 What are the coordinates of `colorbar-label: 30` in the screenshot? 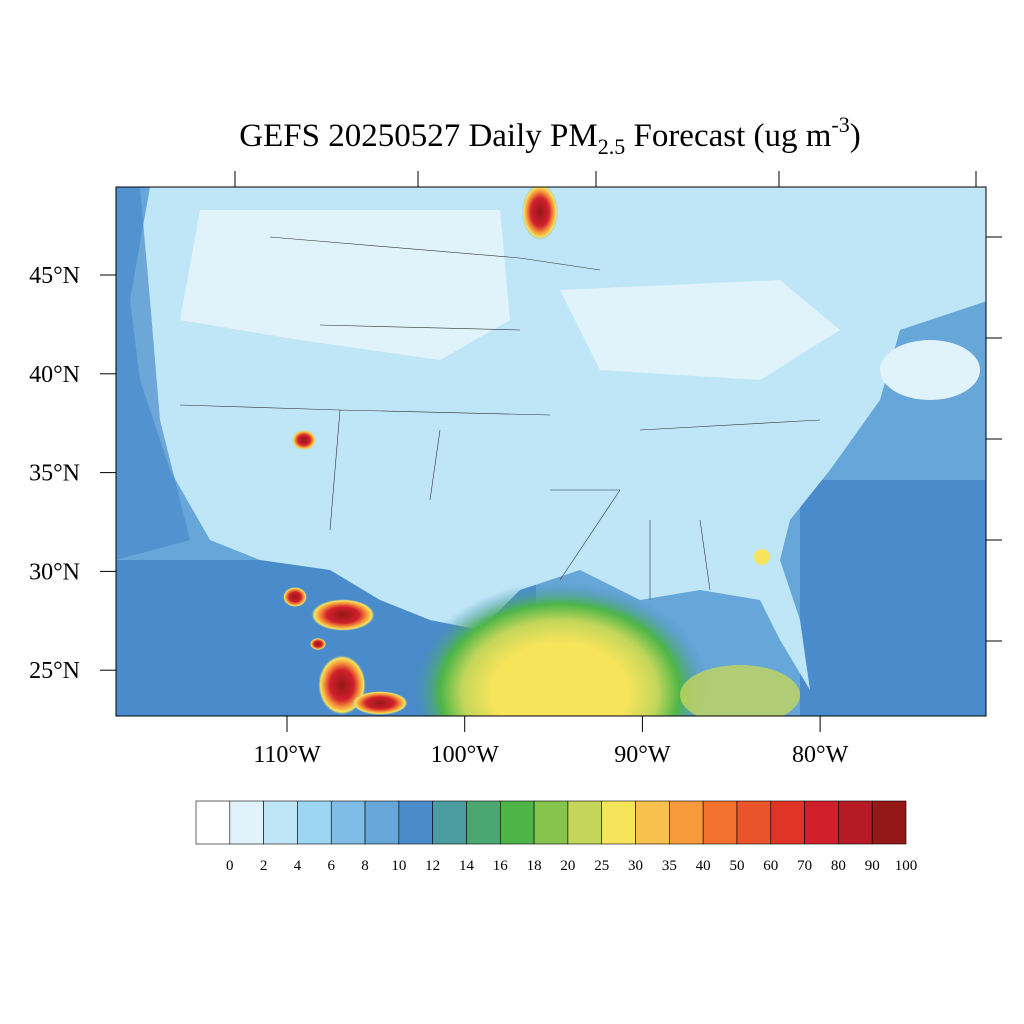 It's located at (635, 866).